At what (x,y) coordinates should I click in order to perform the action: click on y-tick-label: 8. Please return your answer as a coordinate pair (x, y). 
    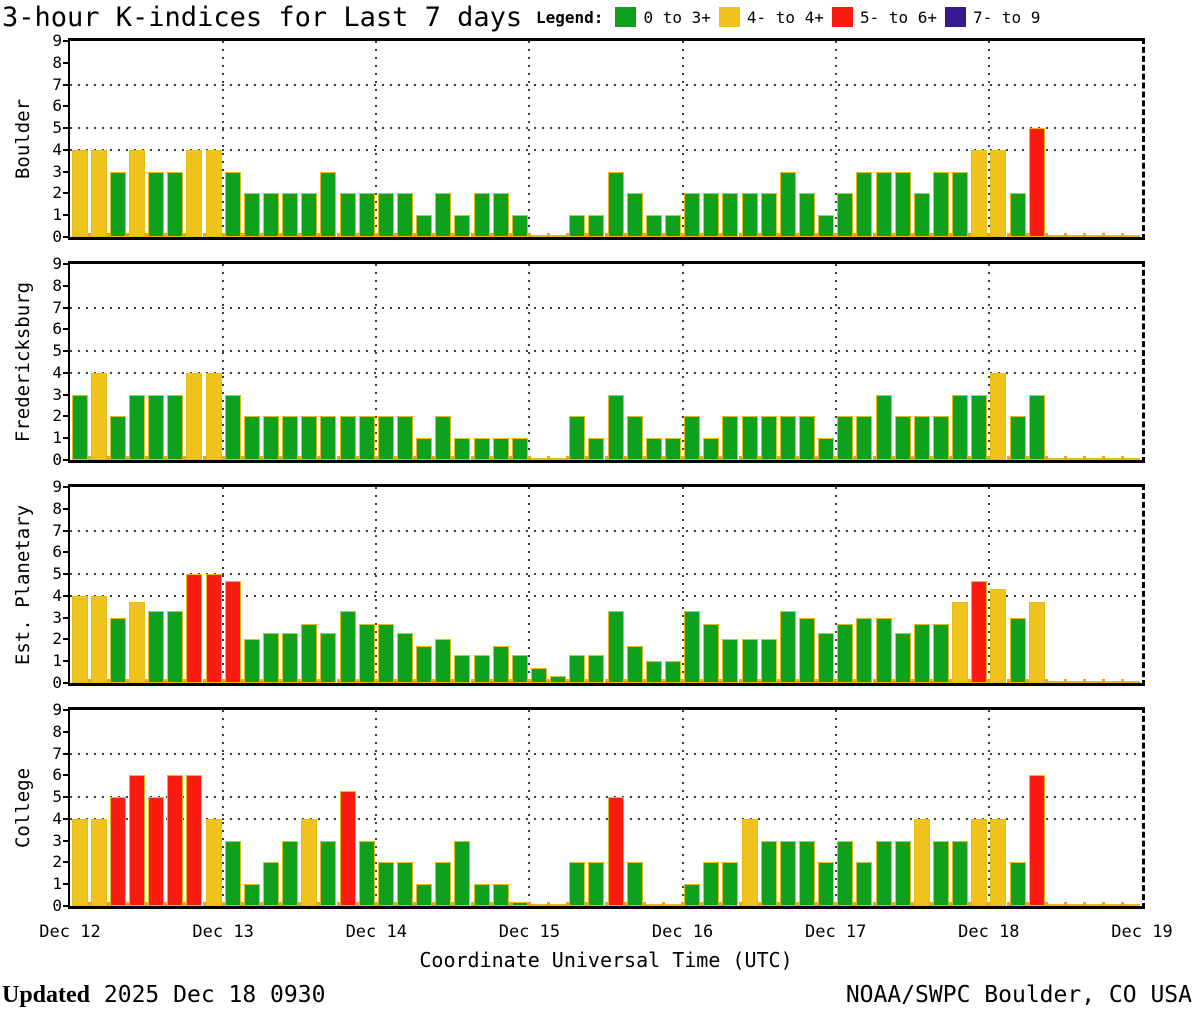
    Looking at the image, I should click on (57, 62).